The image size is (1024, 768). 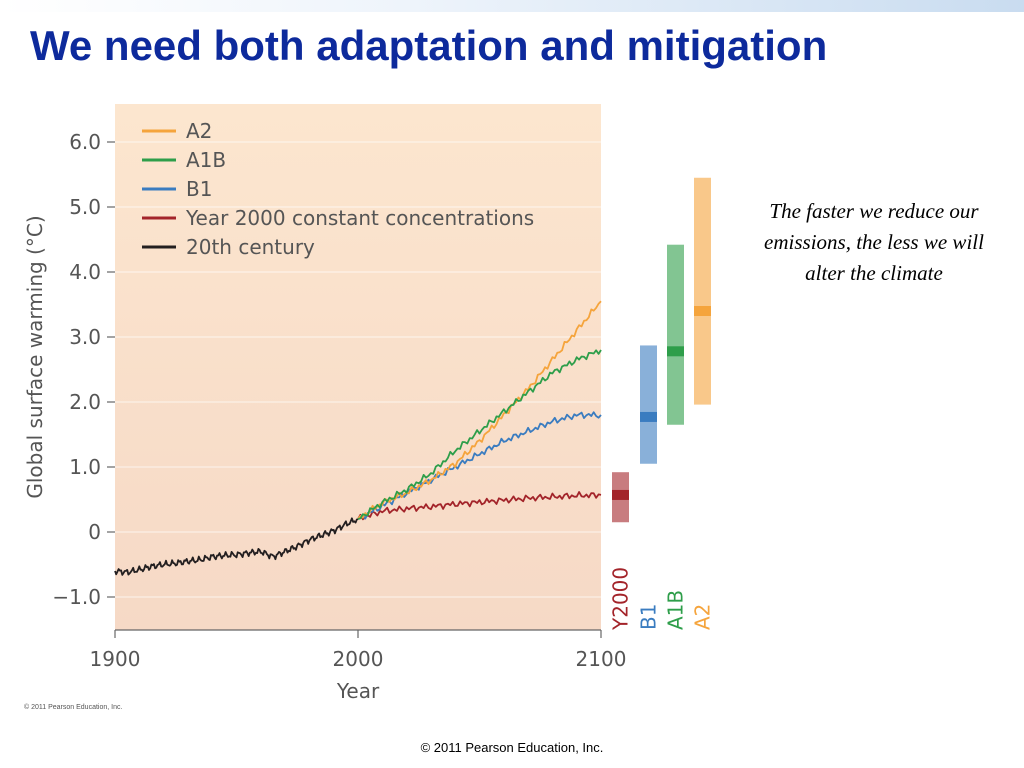 What do you see at coordinates (359, 218) in the screenshot?
I see `legend-label-year-2000-constant-concentrations: Year 2000 constant concentrations` at bounding box center [359, 218].